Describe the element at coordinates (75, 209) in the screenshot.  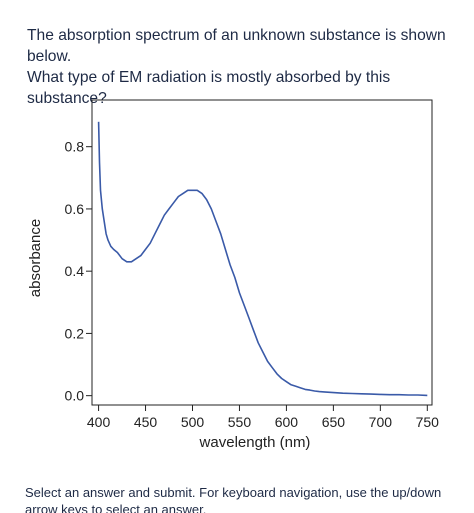
I see `y-tick-label: 0.6` at that location.